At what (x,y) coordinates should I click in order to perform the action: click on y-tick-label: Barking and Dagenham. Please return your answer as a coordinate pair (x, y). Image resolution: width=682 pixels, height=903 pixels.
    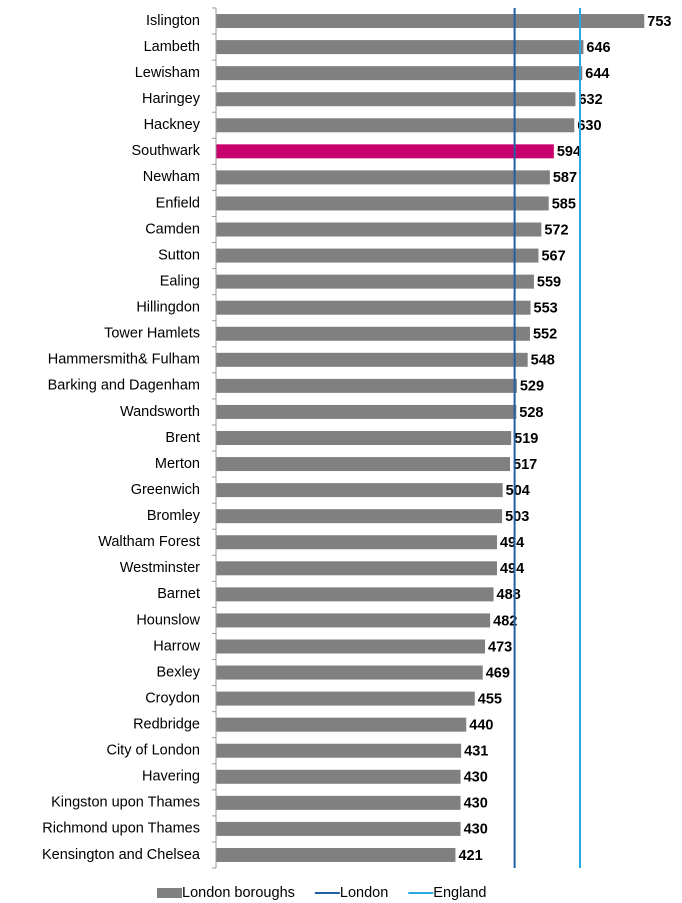
    Looking at the image, I should click on (124, 386).